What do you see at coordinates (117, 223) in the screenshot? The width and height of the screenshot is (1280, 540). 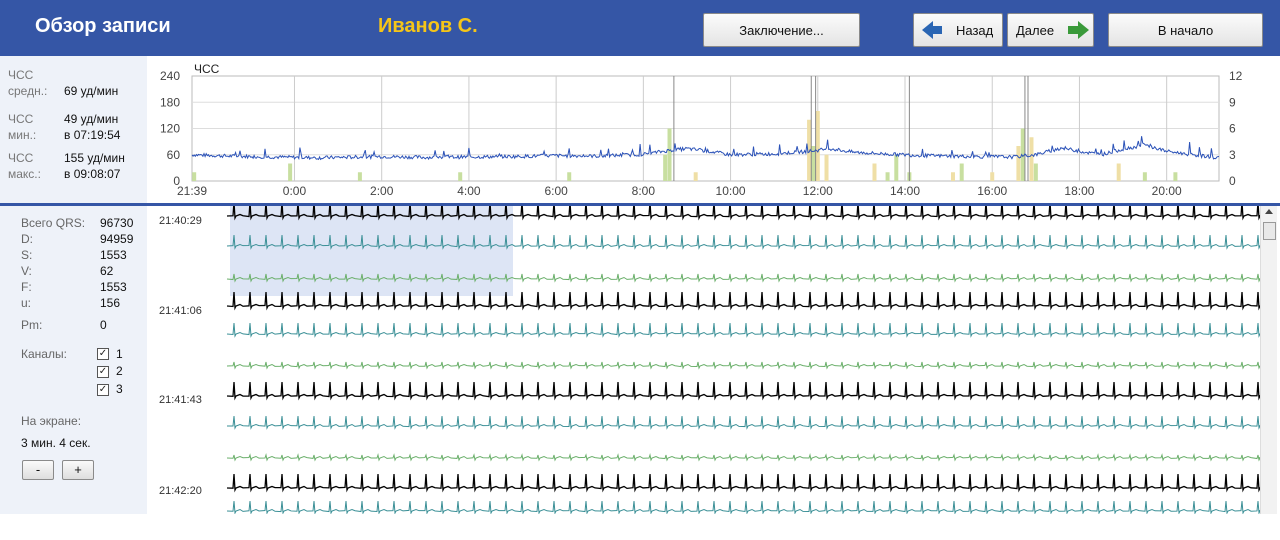 I see `qrs-total-value: 96730` at bounding box center [117, 223].